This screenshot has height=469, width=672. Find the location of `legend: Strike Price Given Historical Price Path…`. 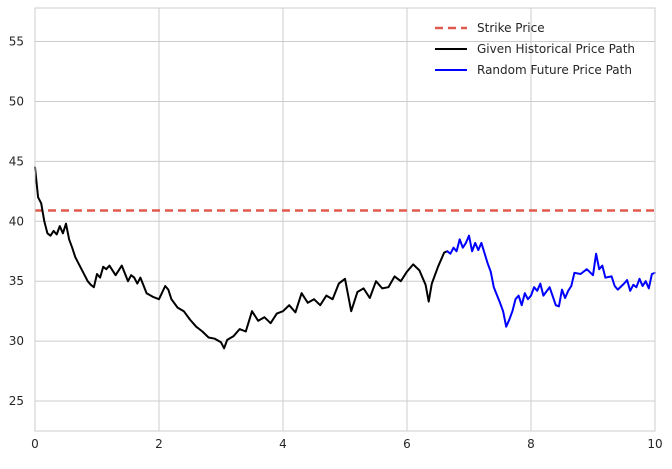

legend: Strike Price Given Historical Price Path… is located at coordinates (535, 49).